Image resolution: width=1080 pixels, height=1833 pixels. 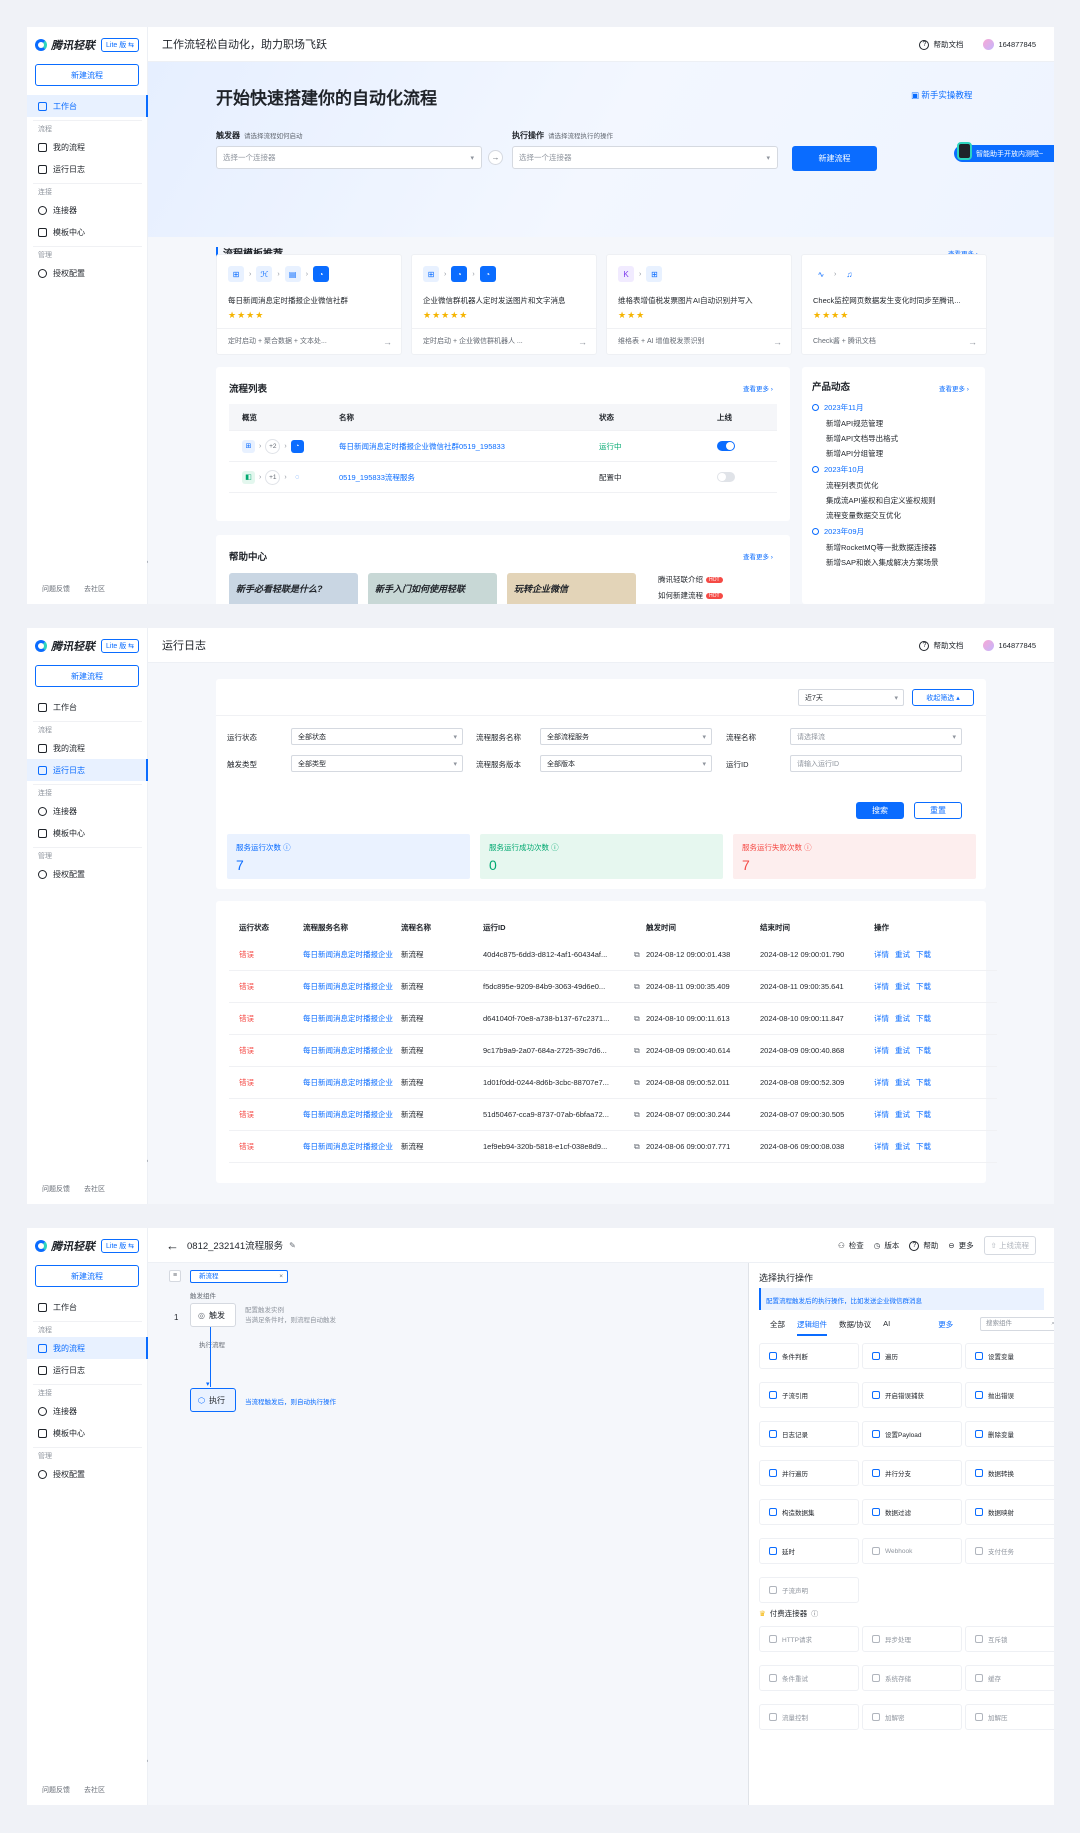 What do you see at coordinates (503, 477) in the screenshot?
I see `table-row: ◧ › +1 › ◌ 0519_195833流程服务 配置中` at bounding box center [503, 477].